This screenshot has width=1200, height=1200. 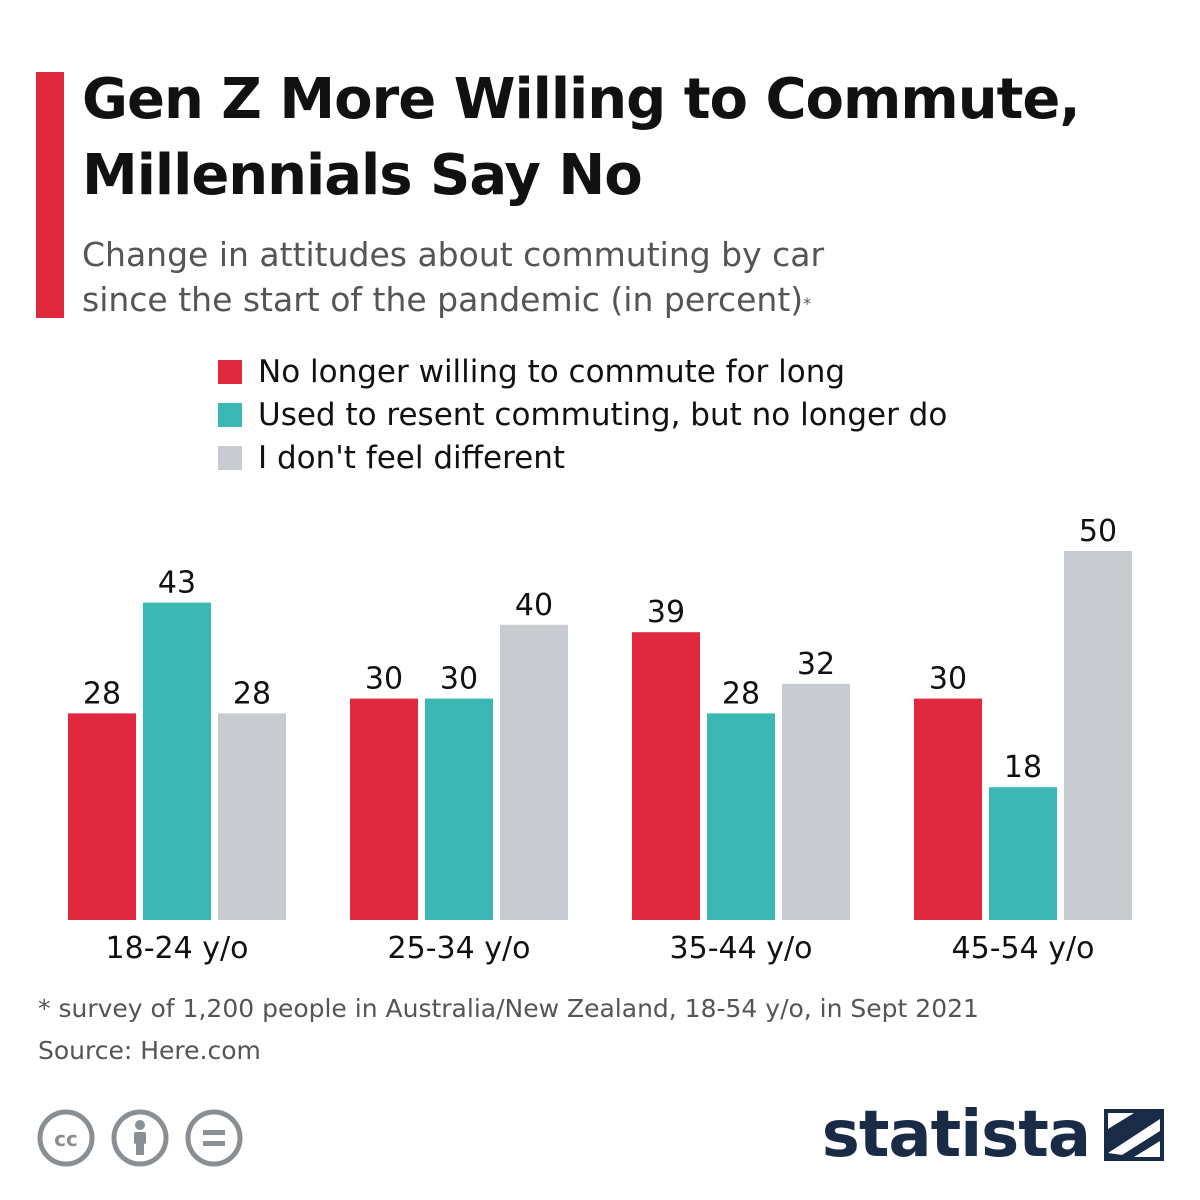 What do you see at coordinates (230, 457) in the screenshot?
I see `legend-swatch-gray` at bounding box center [230, 457].